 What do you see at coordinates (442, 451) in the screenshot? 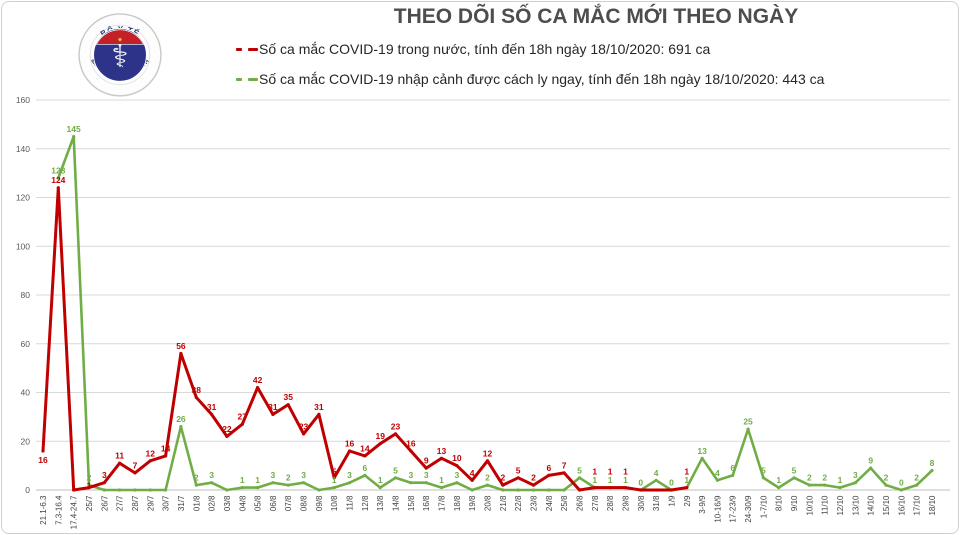
I see `domestic-data-label: 13` at bounding box center [442, 451].